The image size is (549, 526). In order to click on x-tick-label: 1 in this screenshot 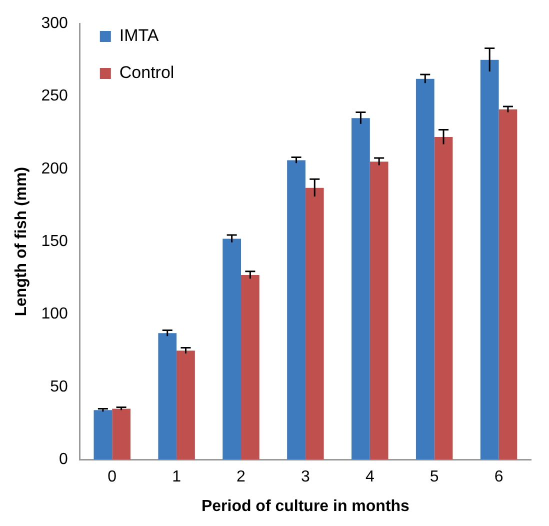, I will do `click(177, 477)`.